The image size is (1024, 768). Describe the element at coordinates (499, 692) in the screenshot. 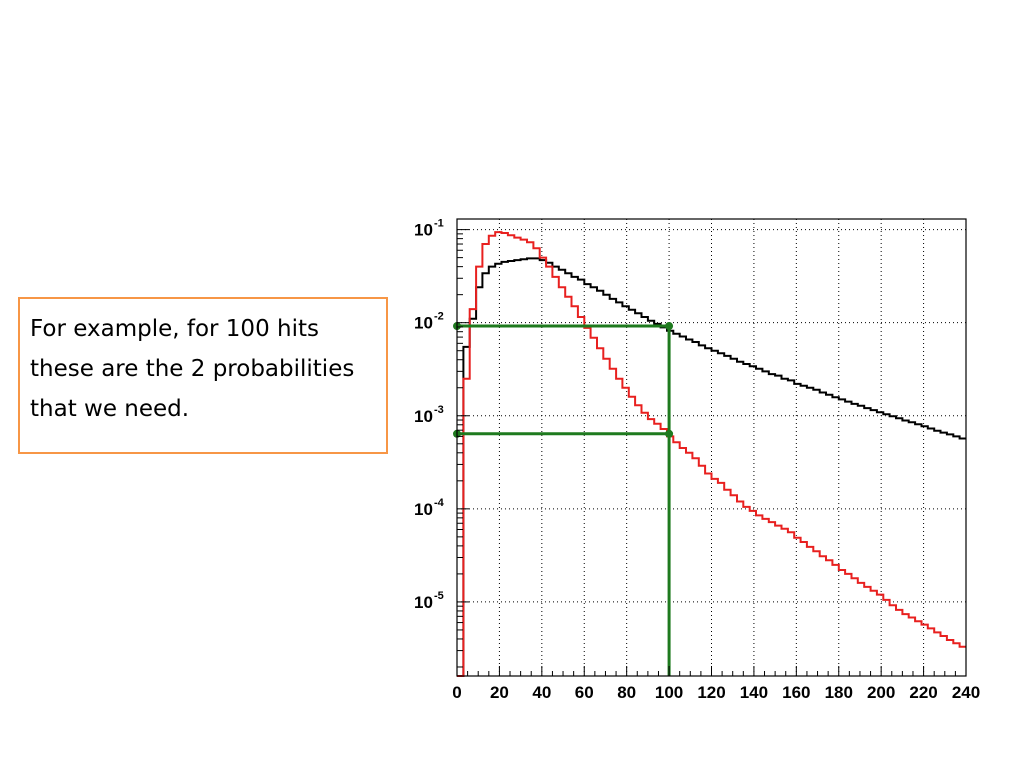

I see `x-tick-label: 20` at that location.